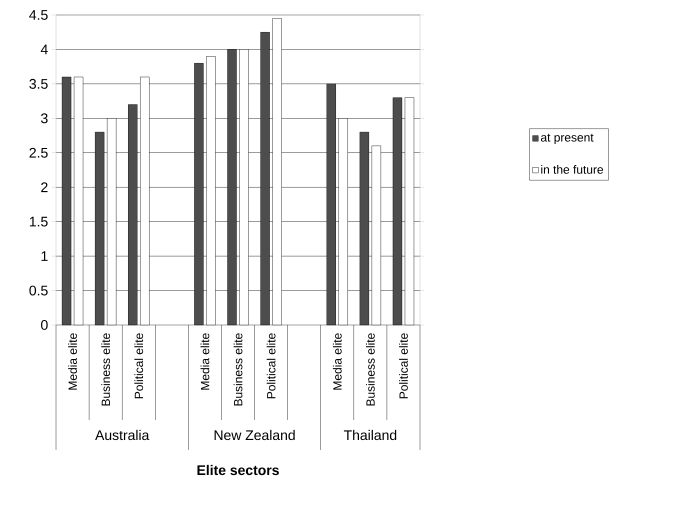 This screenshot has height=528, width=690. Describe the element at coordinates (572, 169) in the screenshot. I see `legend-label: in the future` at that location.